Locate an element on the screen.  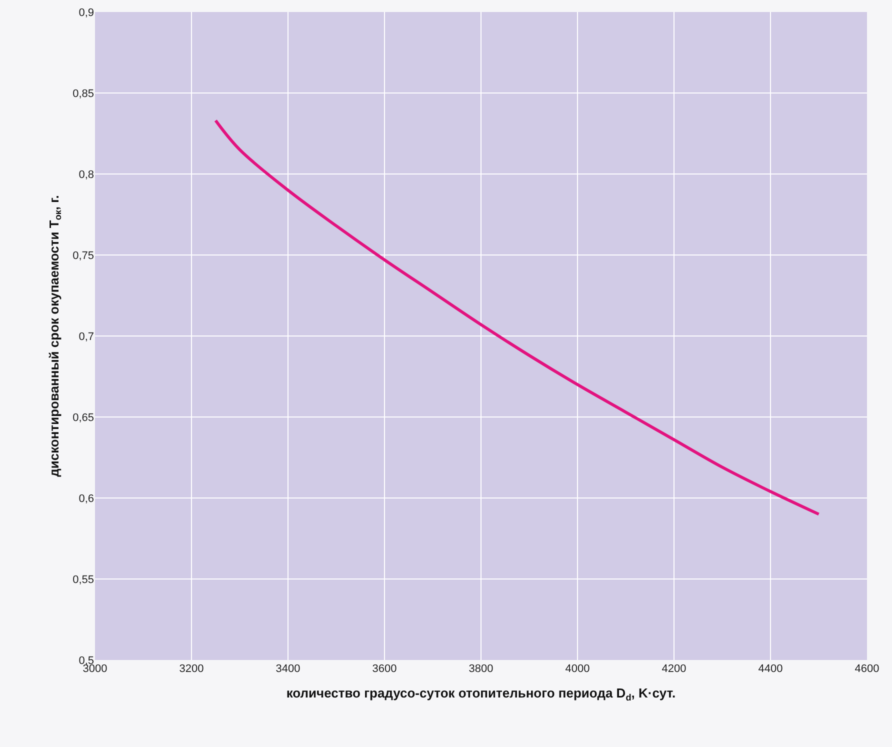
y-tick-label: 0,65 is located at coordinates (83, 418).